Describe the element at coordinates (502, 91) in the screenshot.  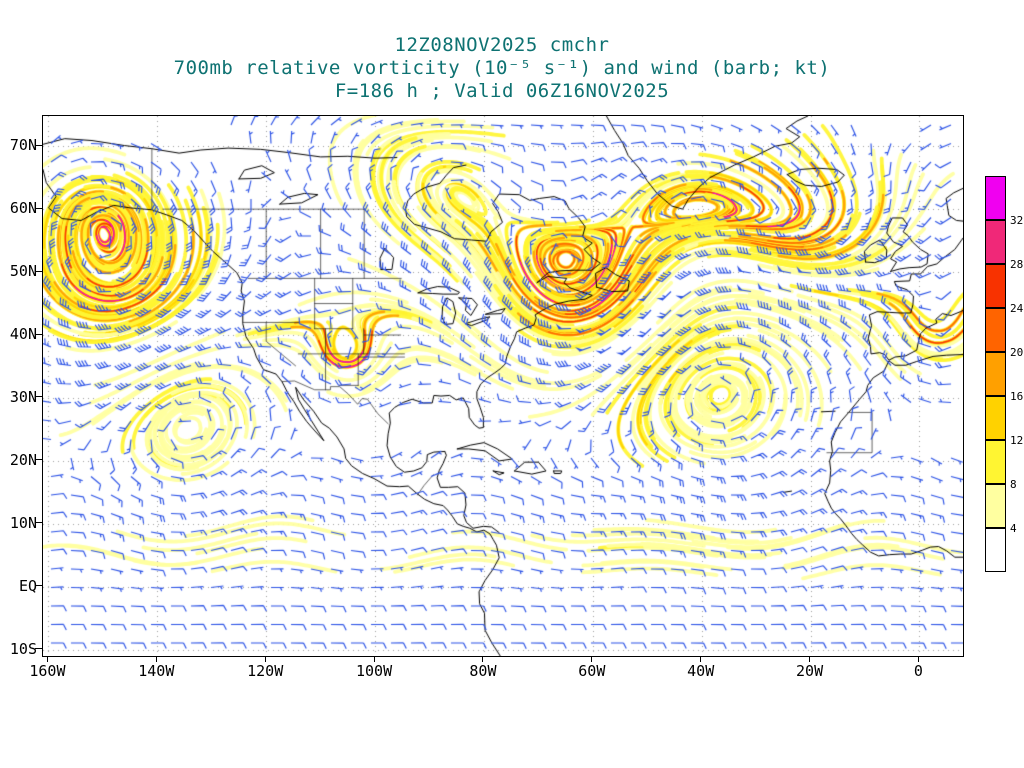
I see `title-valid-line: F=186 h ; Valid 06Z16NOV2025` at that location.